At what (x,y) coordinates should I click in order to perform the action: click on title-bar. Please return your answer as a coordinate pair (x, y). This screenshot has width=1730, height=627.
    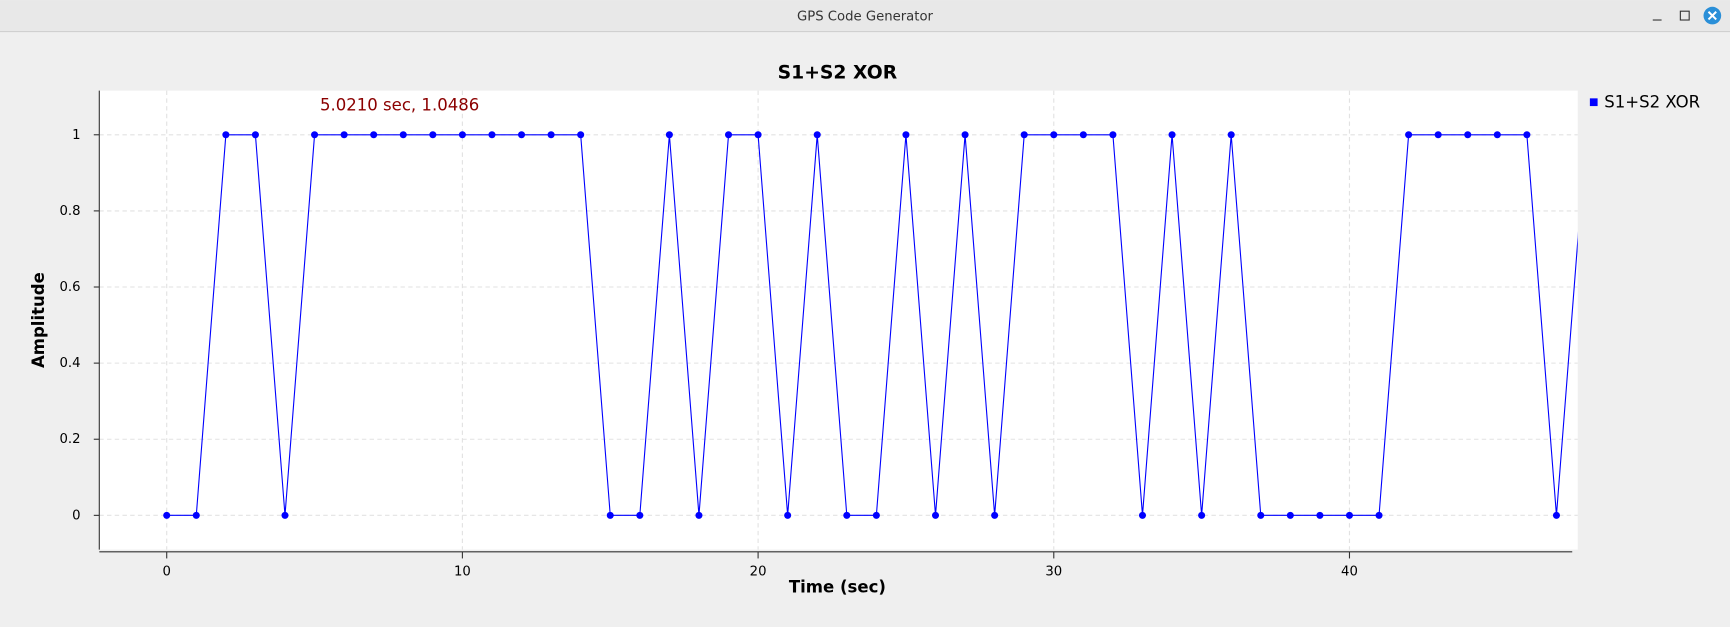
    Looking at the image, I should click on (865, 16).